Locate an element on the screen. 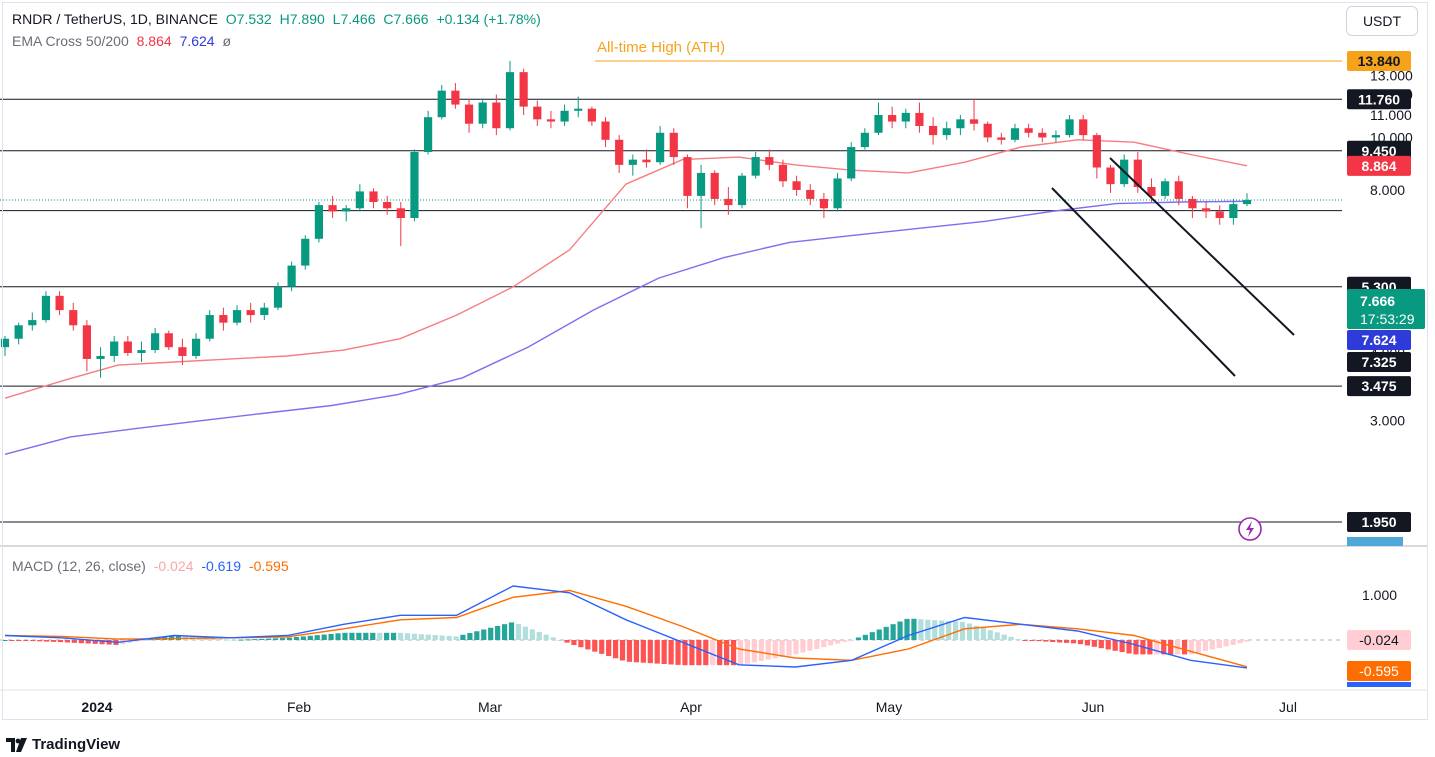 This screenshot has width=1435, height=757. lightning-icon-bolt is located at coordinates (1250, 529).